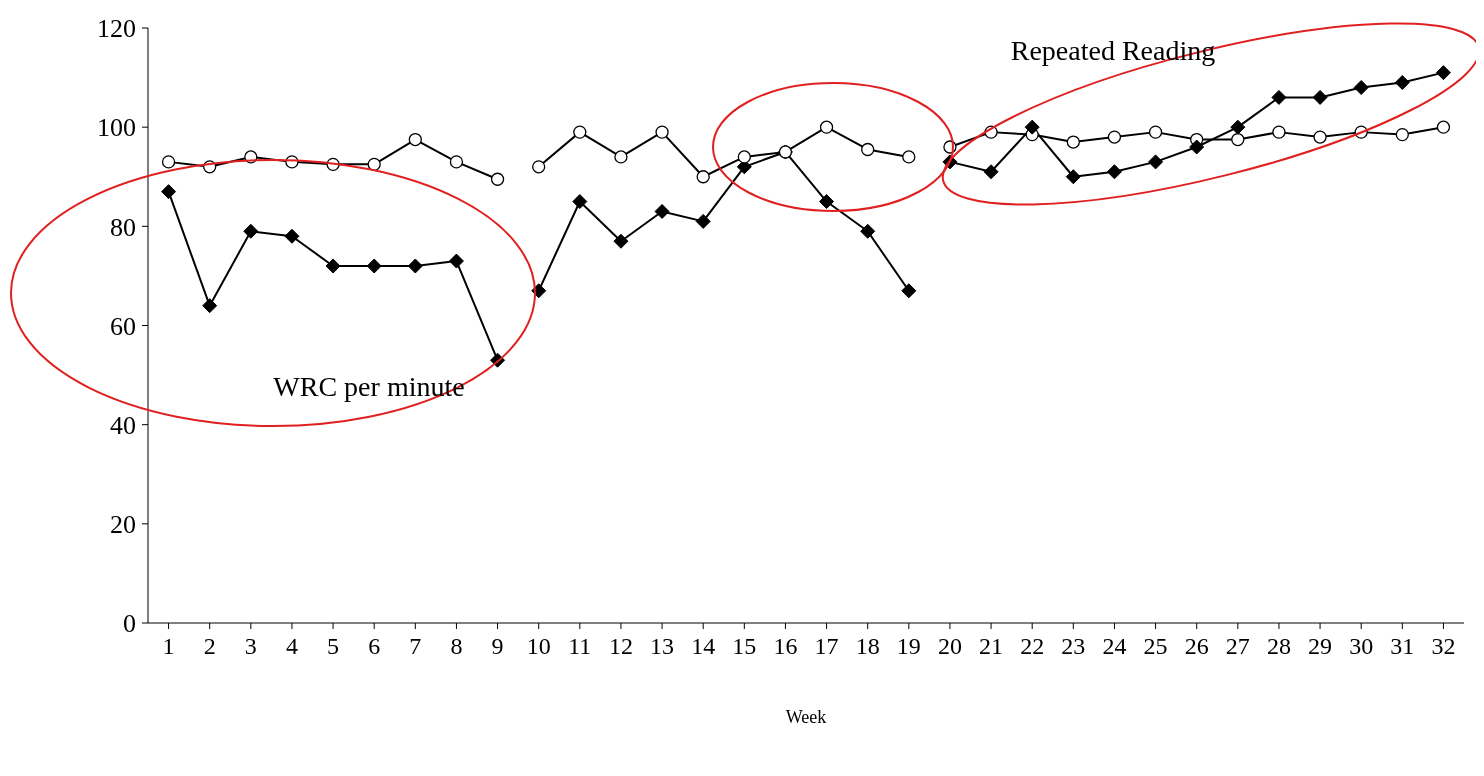 Image resolution: width=1484 pixels, height=776 pixels. I want to click on x-tick-label: 24, so click(1114, 646).